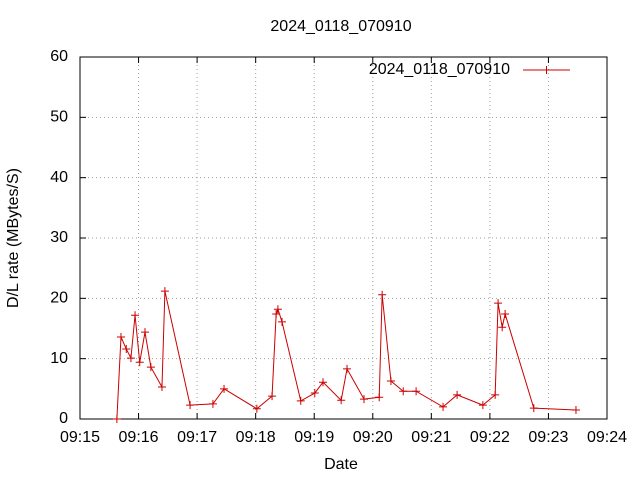  Describe the element at coordinates (59, 56) in the screenshot. I see `y-tick-label: 60` at that location.